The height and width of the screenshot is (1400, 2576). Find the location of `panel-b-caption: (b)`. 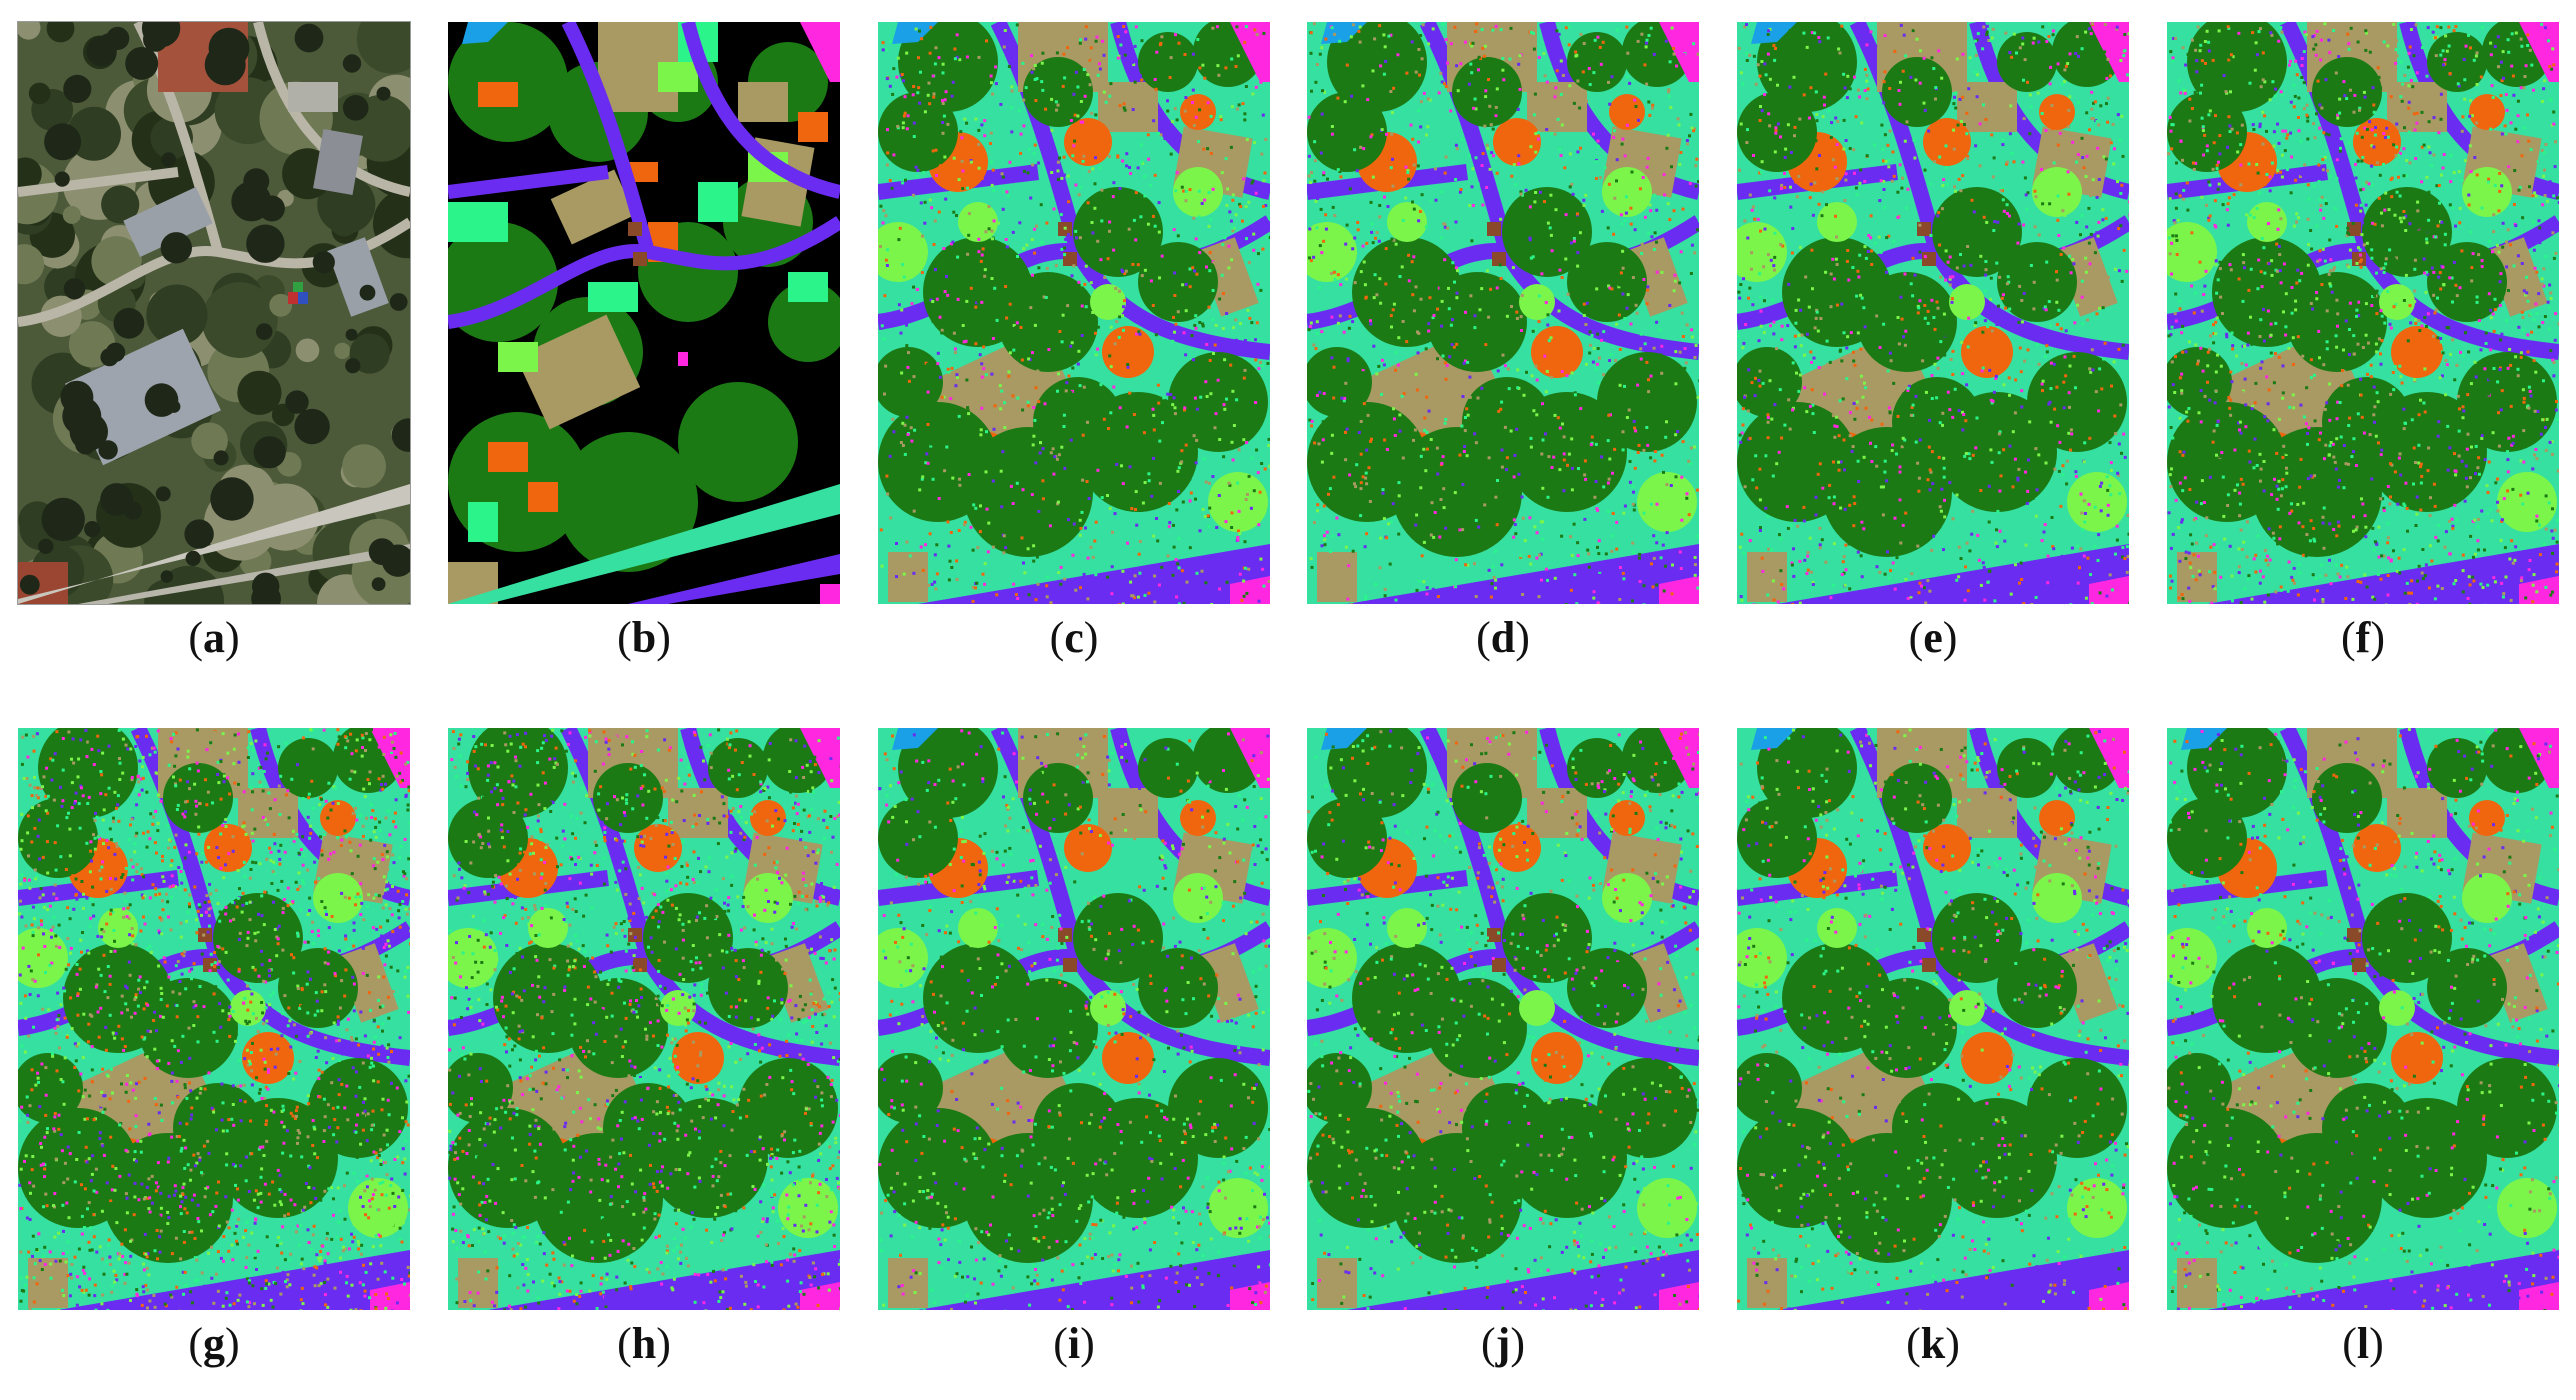

panel-b-caption: (b) is located at coordinates (644, 638).